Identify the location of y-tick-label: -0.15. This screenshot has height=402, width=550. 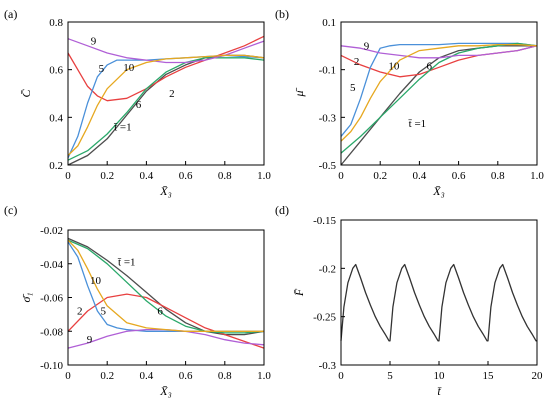
(324, 221).